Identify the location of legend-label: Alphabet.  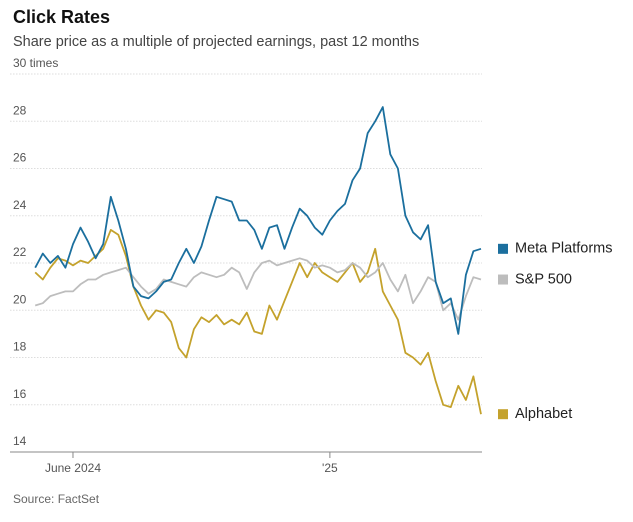
(543, 414).